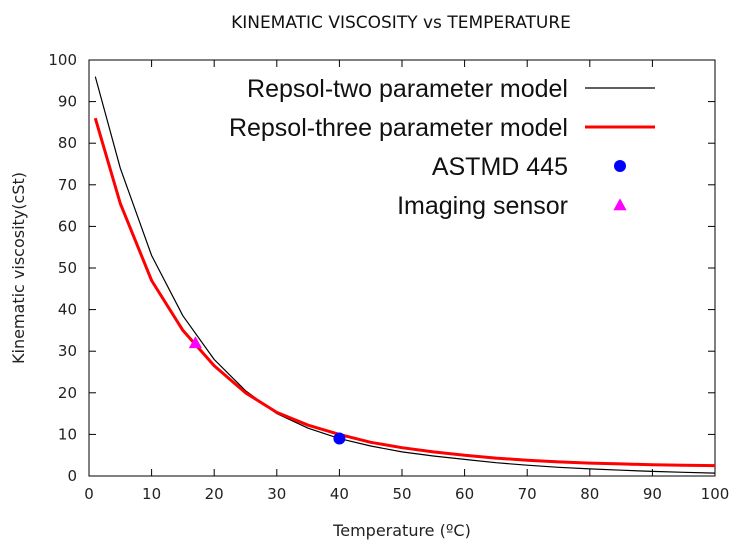 The image size is (742, 553). Describe the element at coordinates (67, 226) in the screenshot. I see `y-tick-label: 60` at that location.